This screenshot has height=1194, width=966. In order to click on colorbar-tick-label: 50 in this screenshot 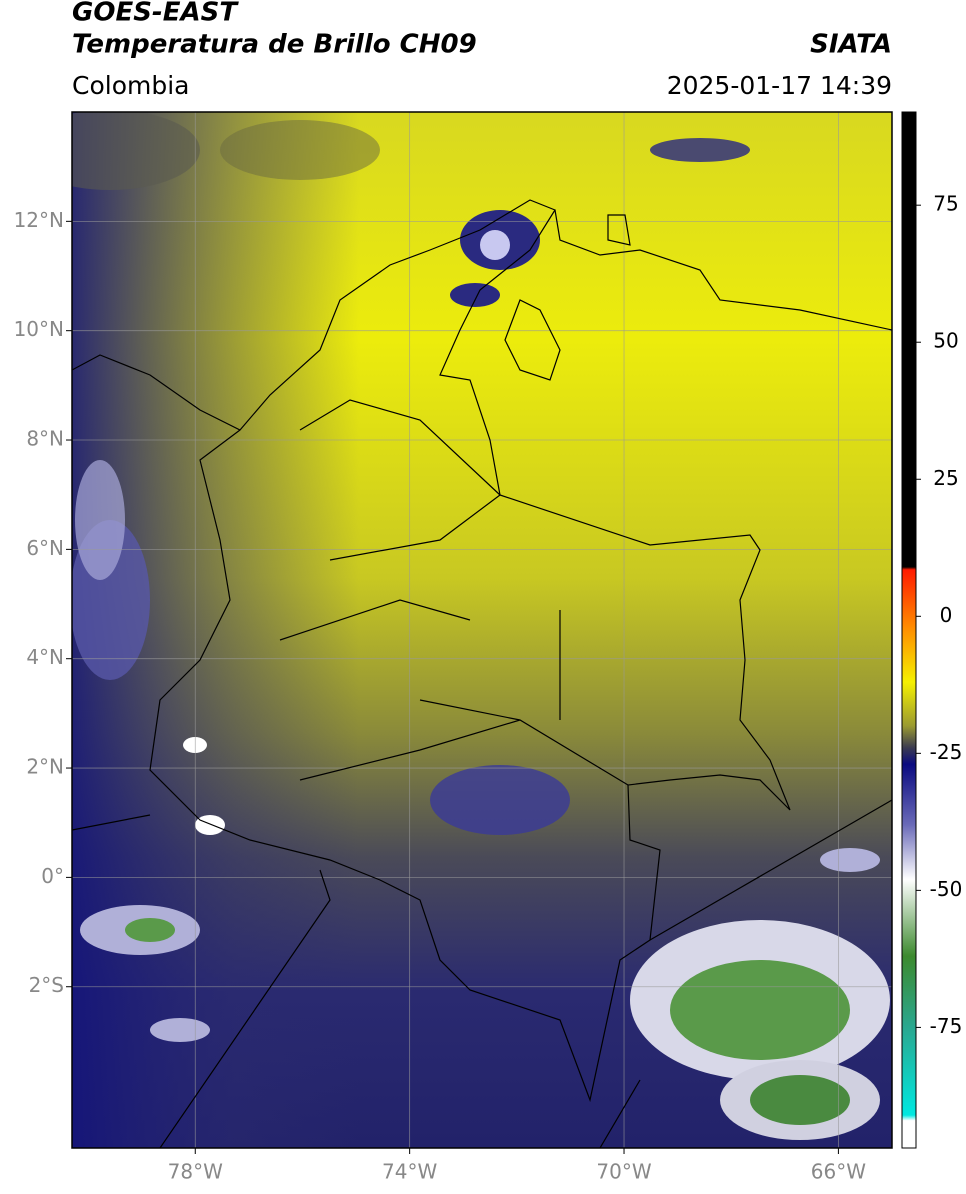, I will do `click(945, 341)`.